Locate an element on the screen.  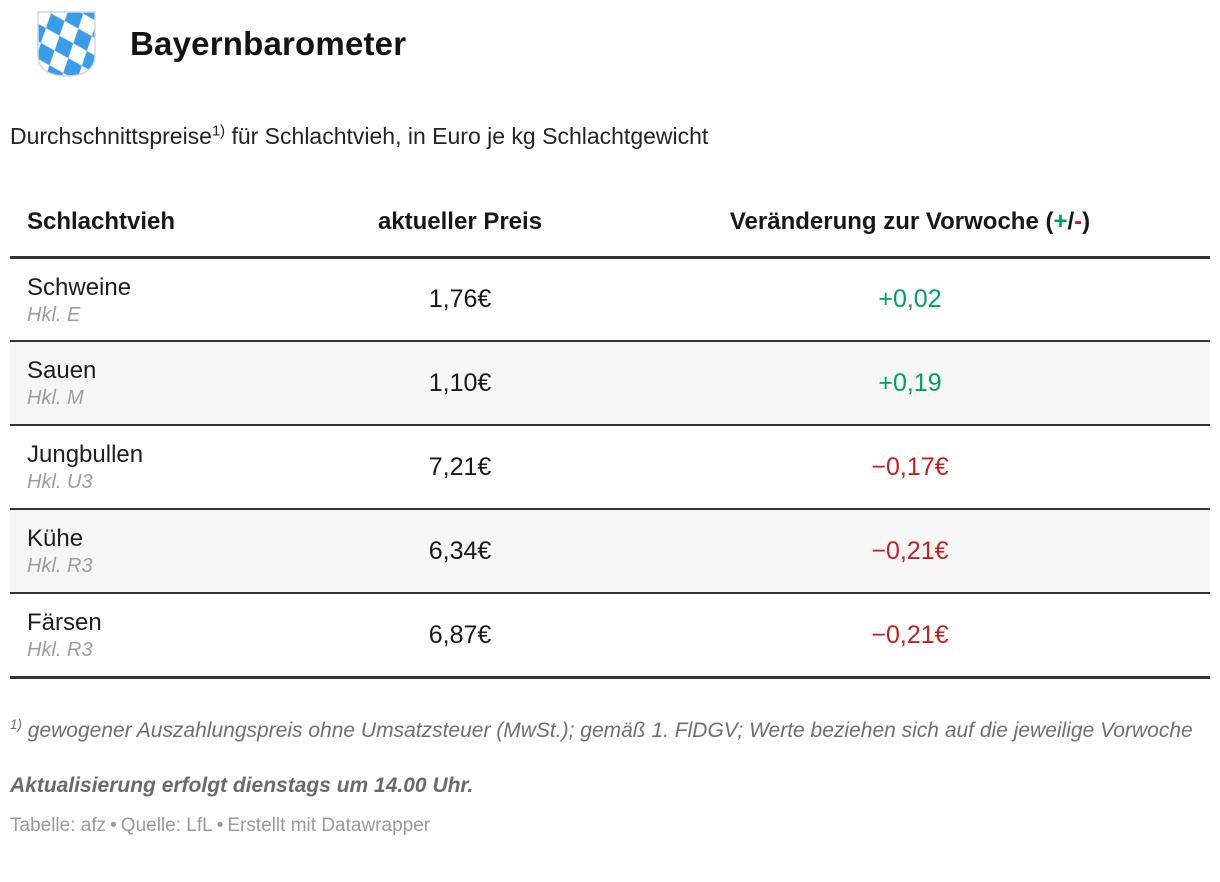
table-row: Färsen Hkl. R3 6,87€ −0,21€ is located at coordinates (610, 636).